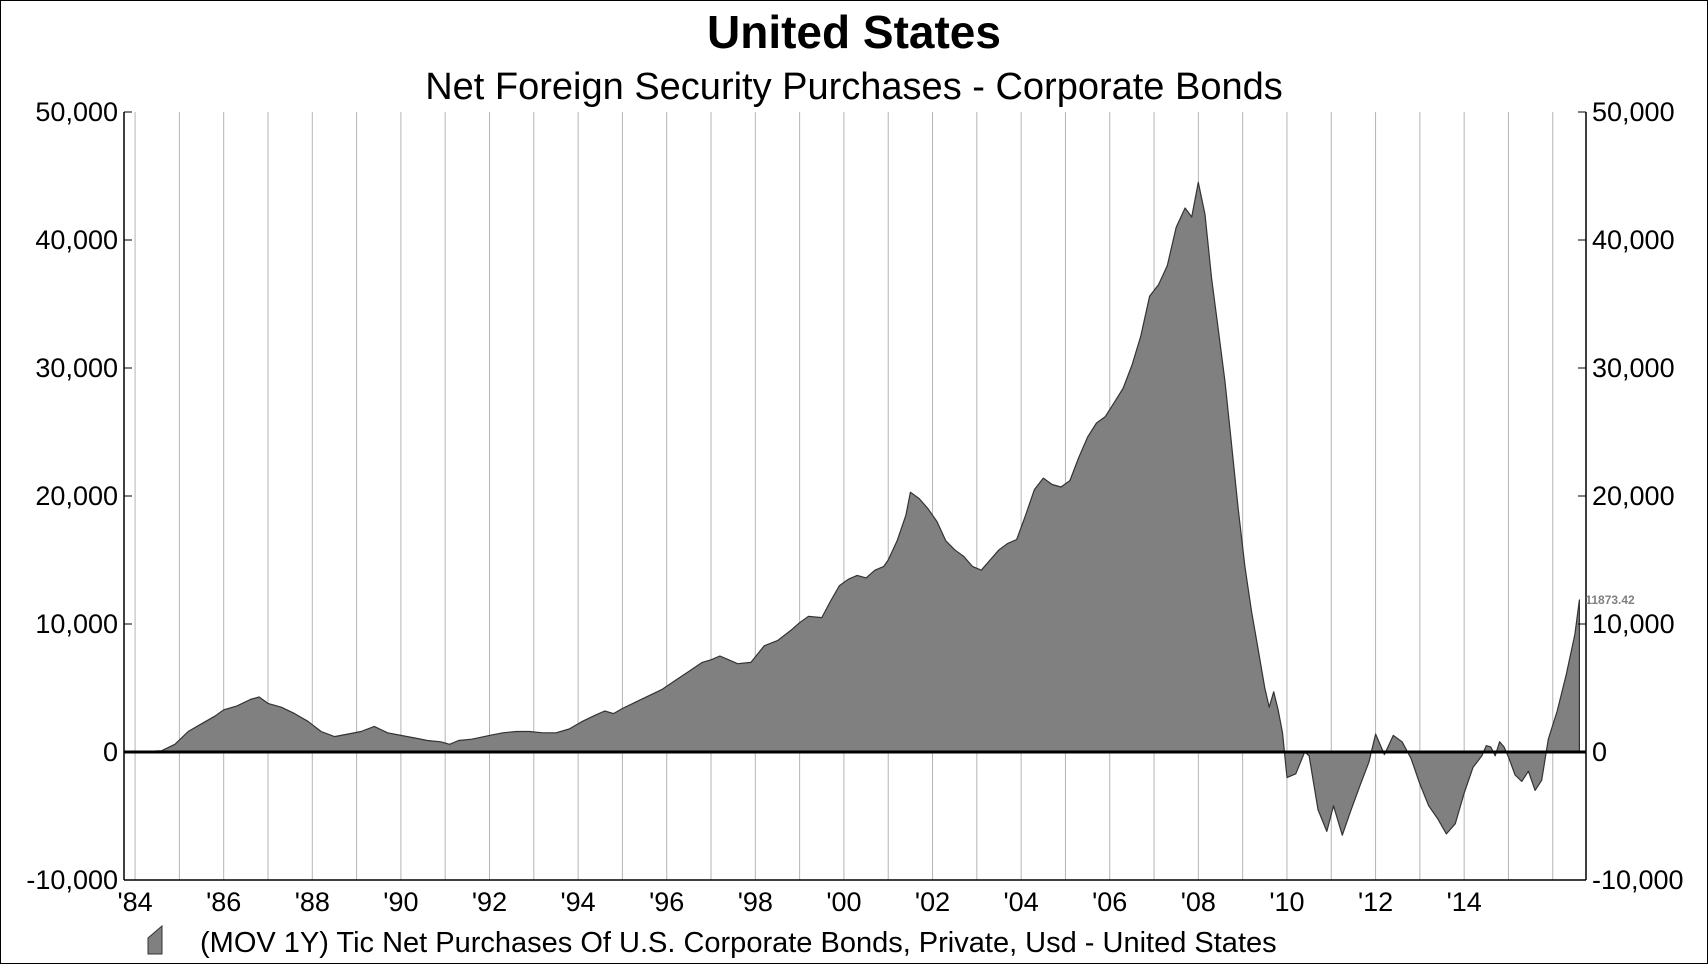  What do you see at coordinates (1638, 880) in the screenshot?
I see `y-tick-label-right: -10,000` at bounding box center [1638, 880].